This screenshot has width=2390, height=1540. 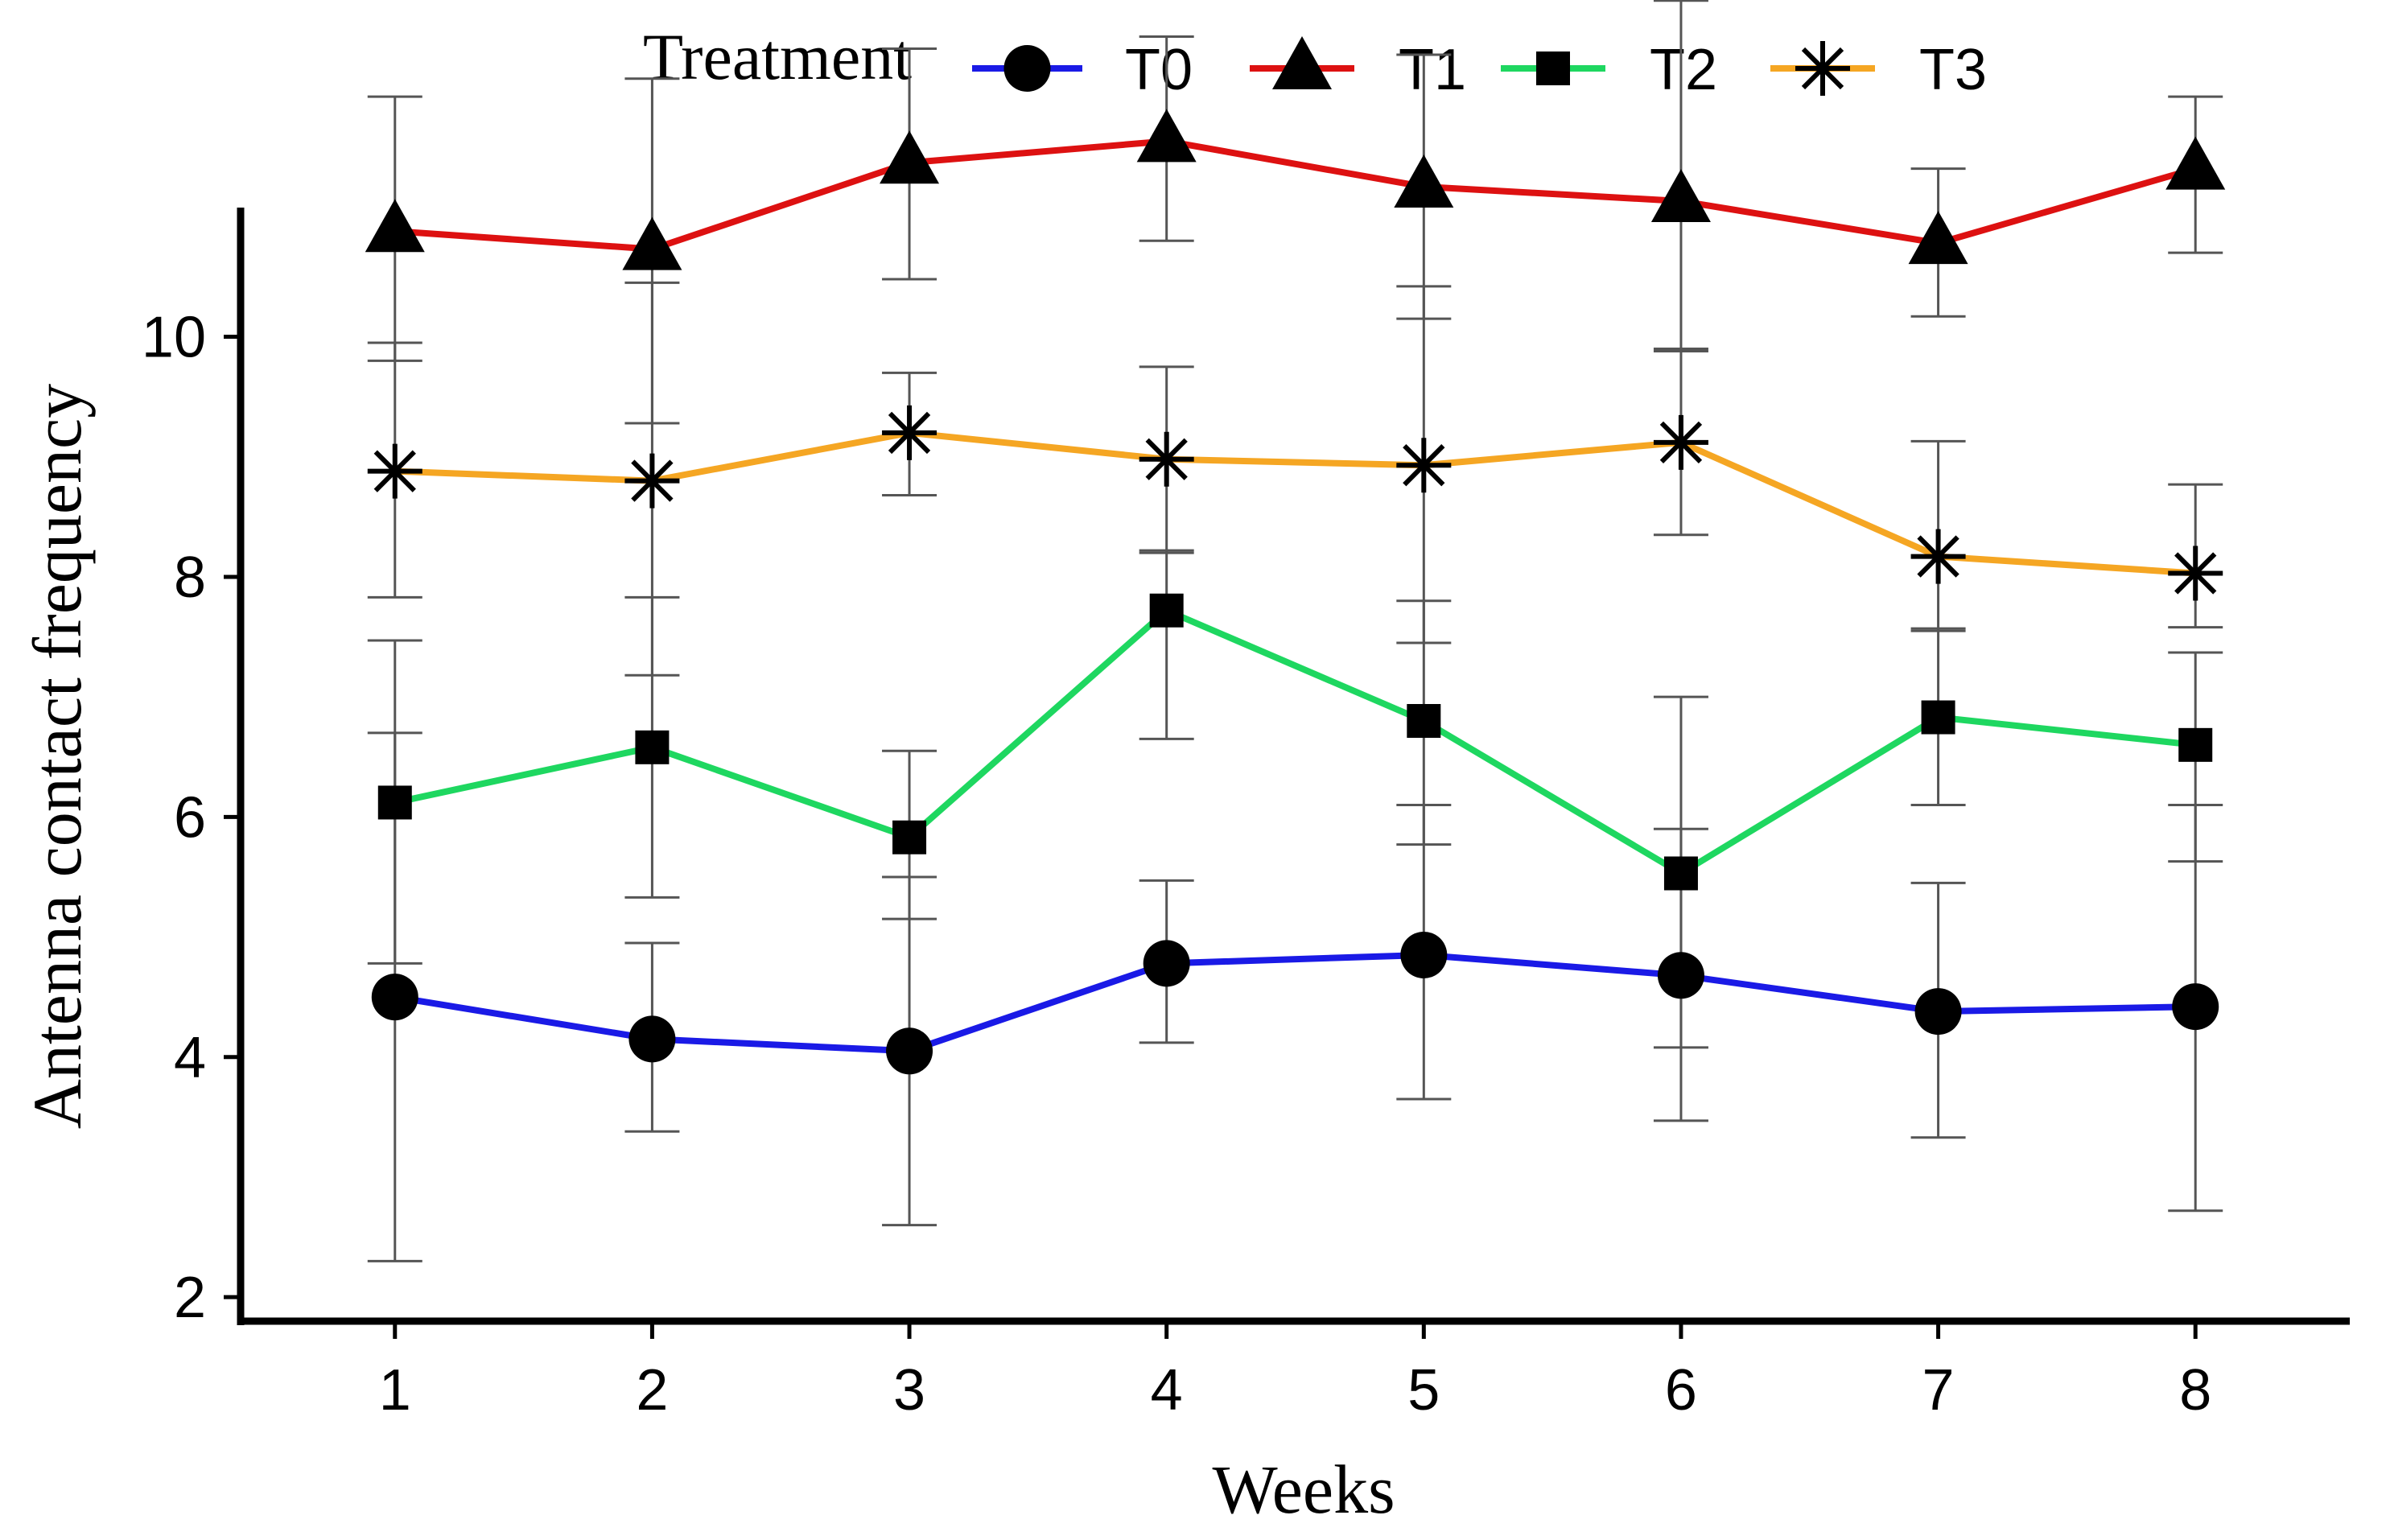 What do you see at coordinates (1553, 68) in the screenshot?
I see `legend-marker-t2` at bounding box center [1553, 68].